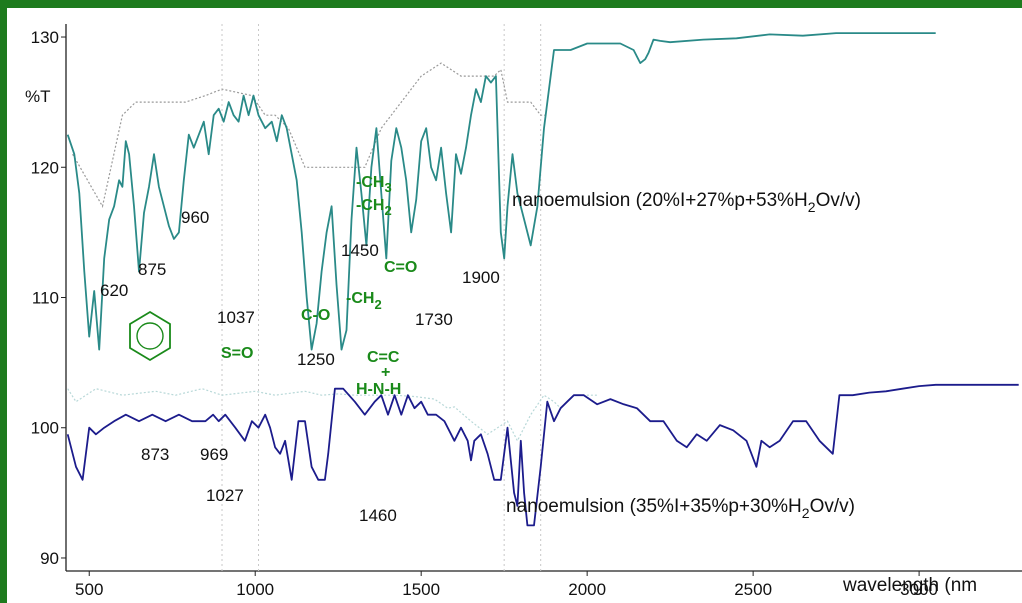  Describe the element at coordinates (45, 37) in the screenshot. I see `y-tick-label: 130` at that location.